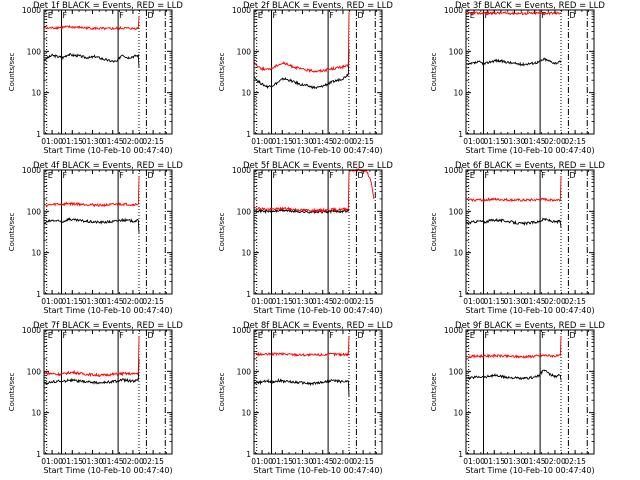 The image size is (640, 480). I want to click on panel-title: Det 5f BLACK = Events, RED = LLD, so click(318, 166).